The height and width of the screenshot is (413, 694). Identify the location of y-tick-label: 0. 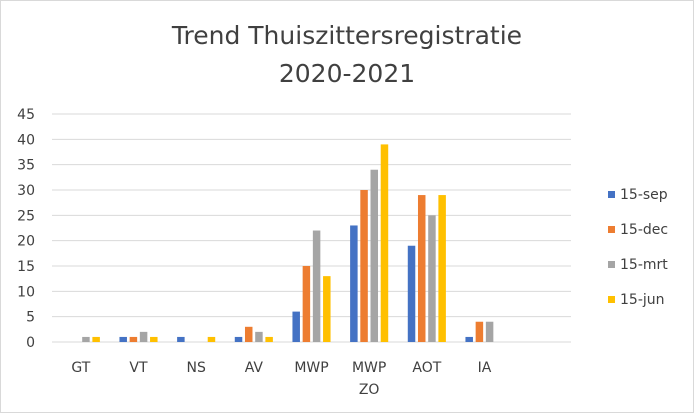
(30, 343).